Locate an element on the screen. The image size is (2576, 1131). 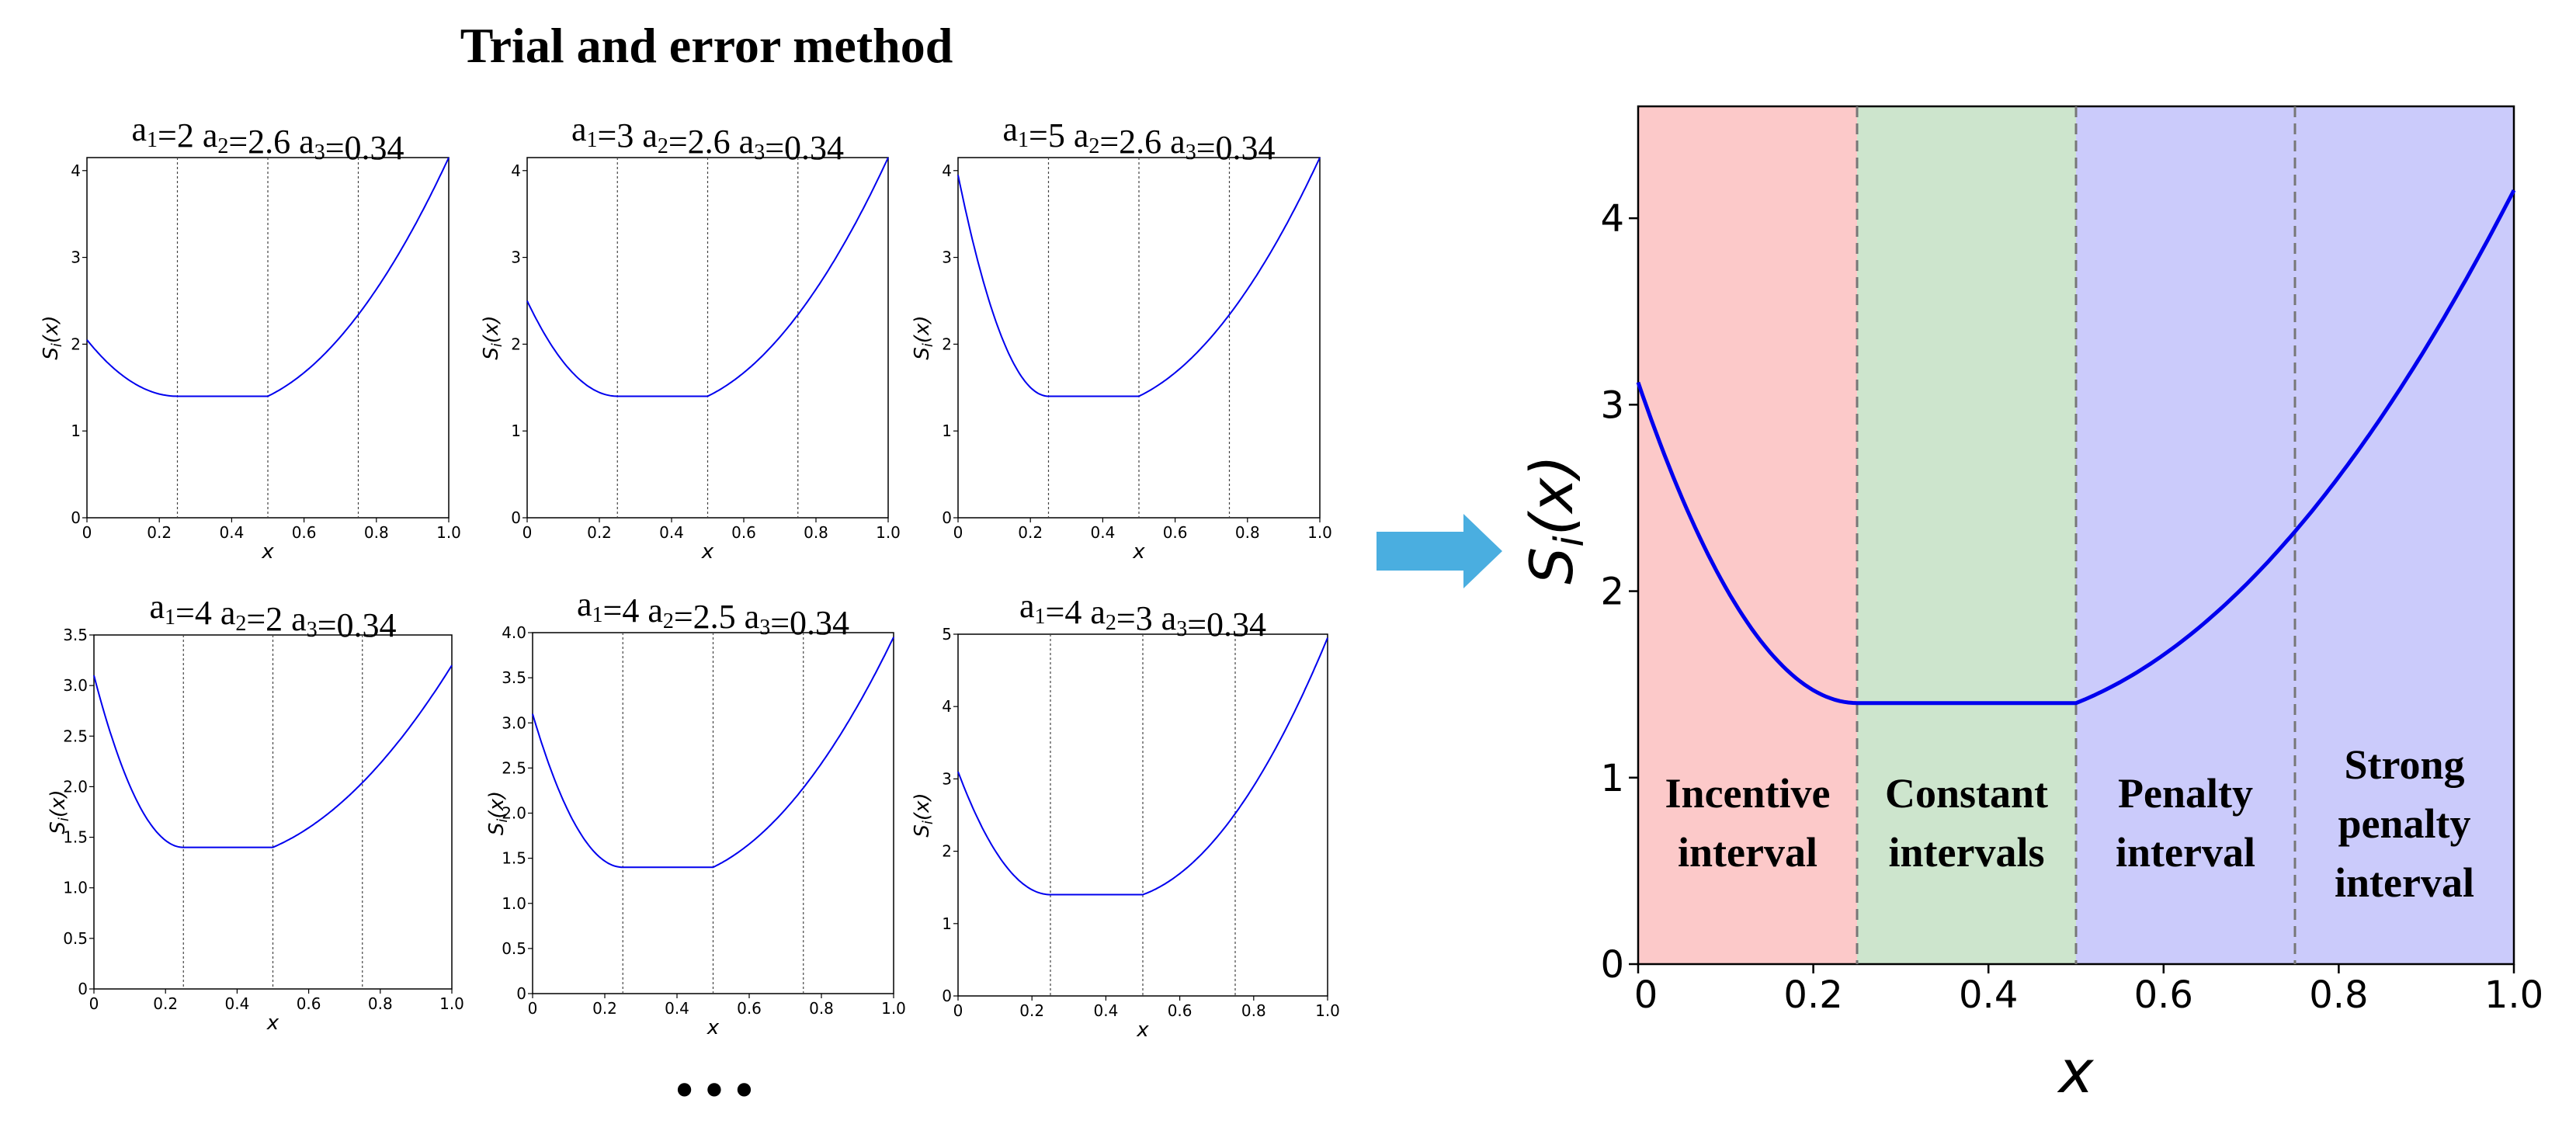
figure-title: Trial and error method is located at coordinates (706, 46).